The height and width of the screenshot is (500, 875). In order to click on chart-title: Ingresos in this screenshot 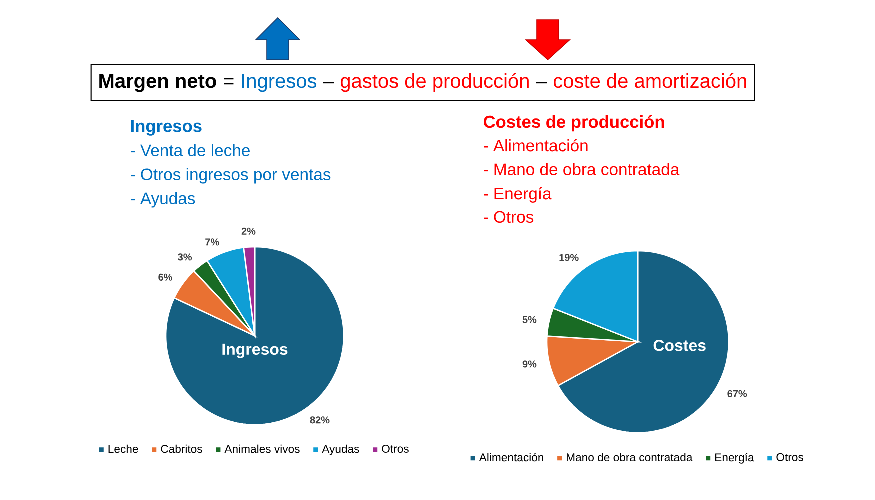, I will do `click(166, 128)`.